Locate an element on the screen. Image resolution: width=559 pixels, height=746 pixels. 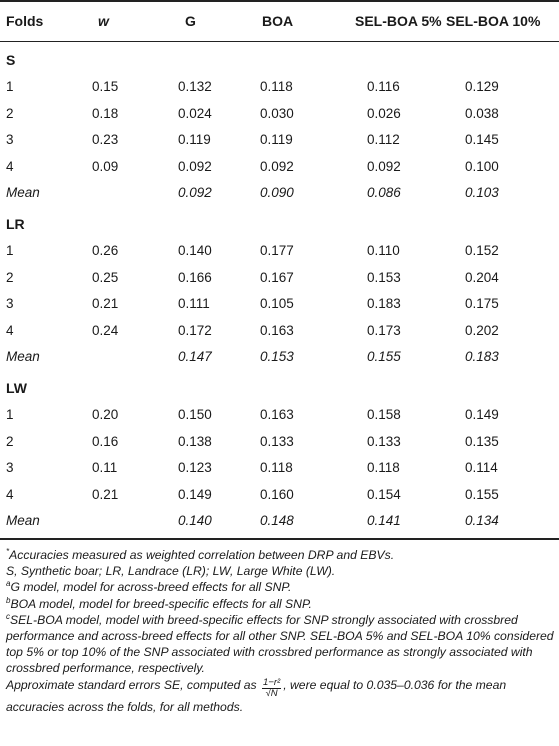
header-w: w is located at coordinates (103, 21).